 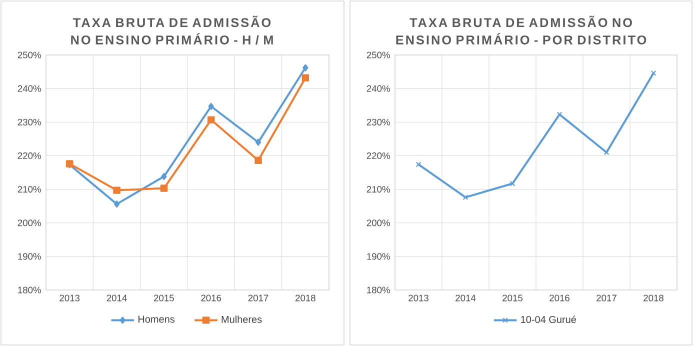 What do you see at coordinates (172, 30) in the screenshot?
I see `chart-title: TAXA BRUTA DE ADMISSÃO NO ENSINO PRIMÁRIO - H / M` at bounding box center [172, 30].